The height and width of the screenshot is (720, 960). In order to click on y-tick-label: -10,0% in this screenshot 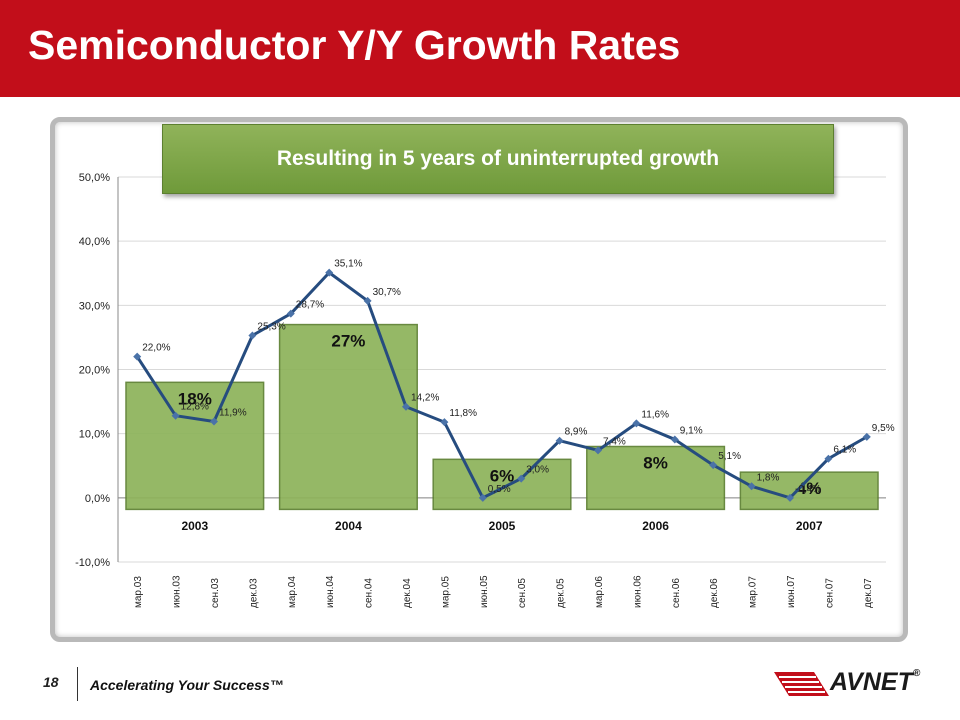, I will do `click(92, 563)`.